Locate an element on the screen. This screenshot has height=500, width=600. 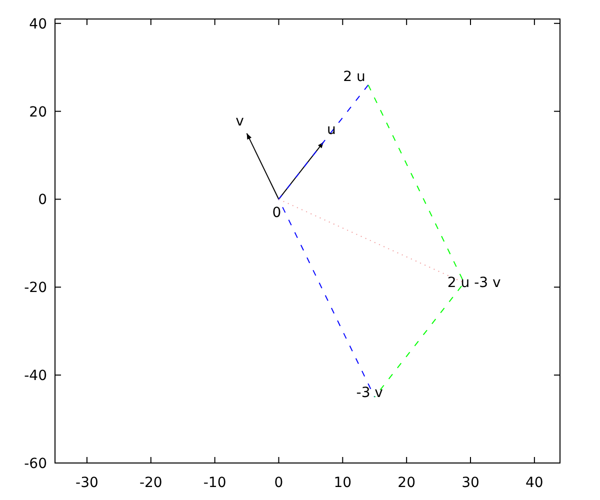
x-tick-label: 20 is located at coordinates (407, 483).